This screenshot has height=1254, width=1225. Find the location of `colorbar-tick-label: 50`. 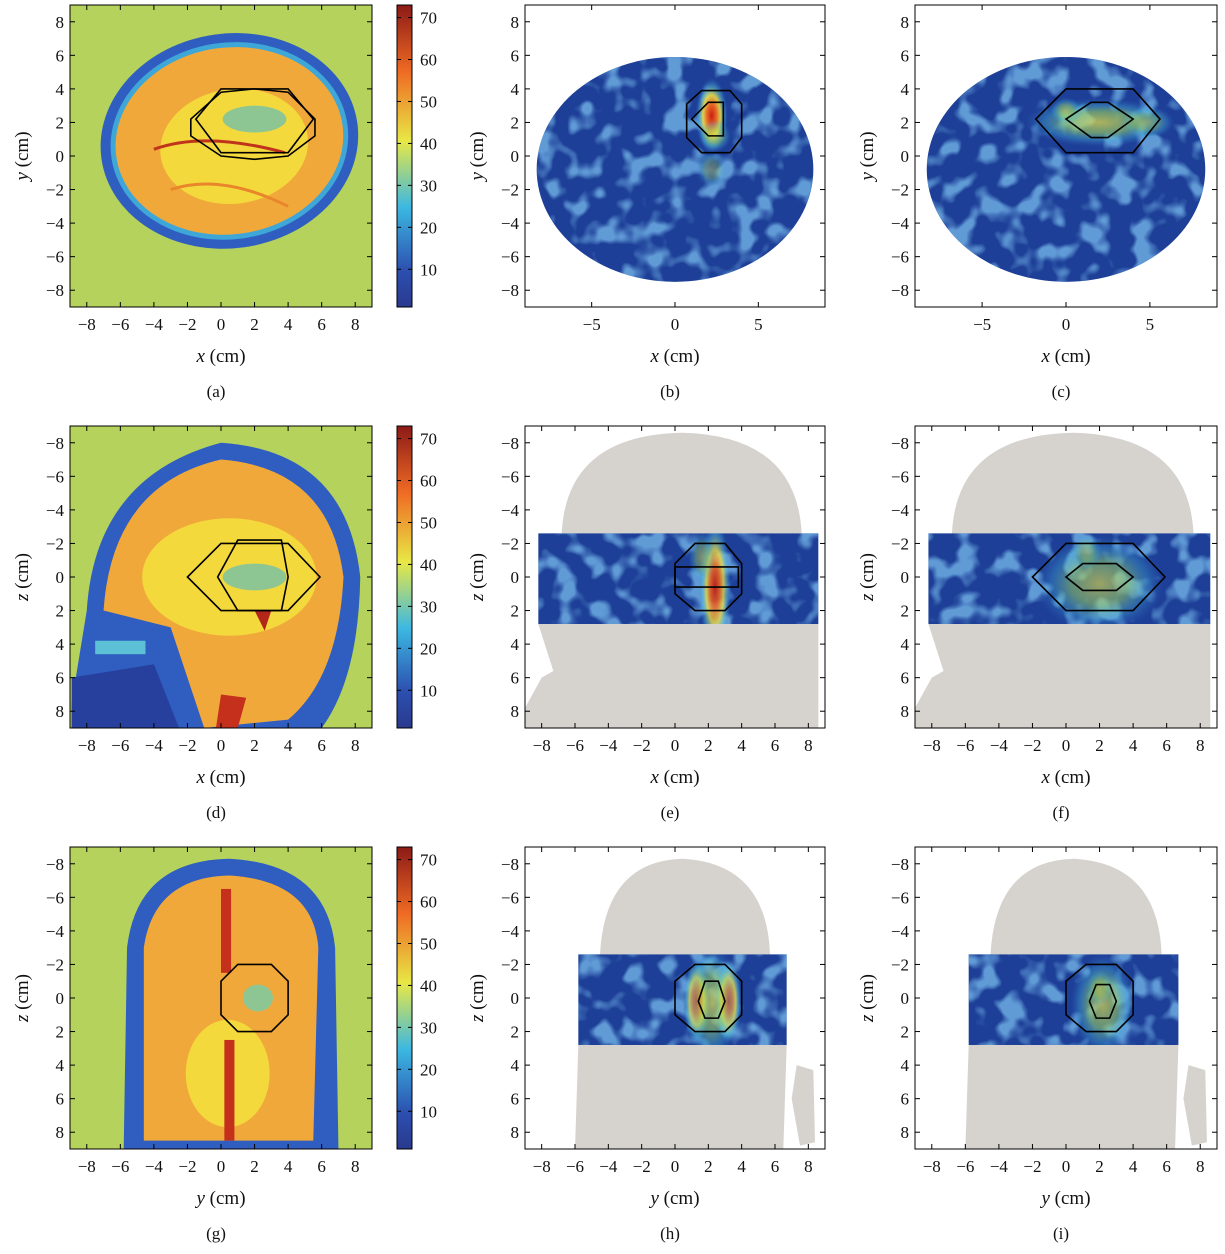

colorbar-tick-label: 50 is located at coordinates (428, 943).